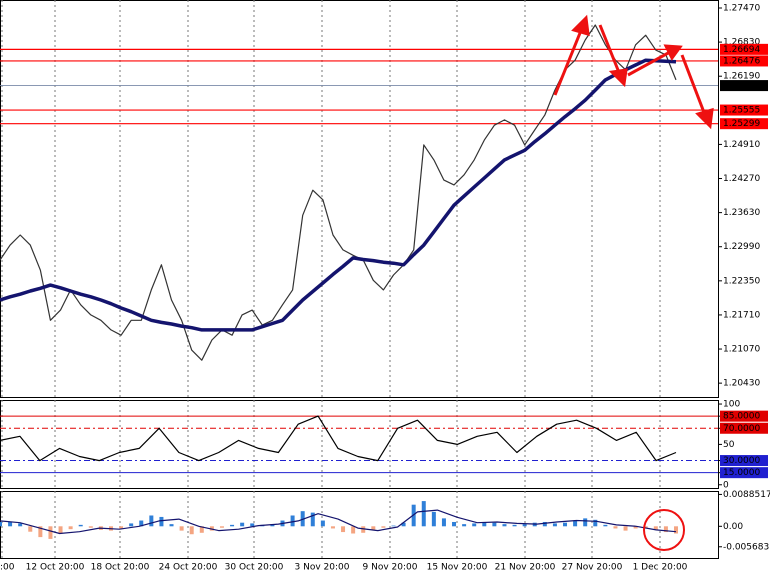 Image resolution: width=770 pixels, height=575 pixels. I want to click on y-tick-label: 1.21070, so click(741, 350).